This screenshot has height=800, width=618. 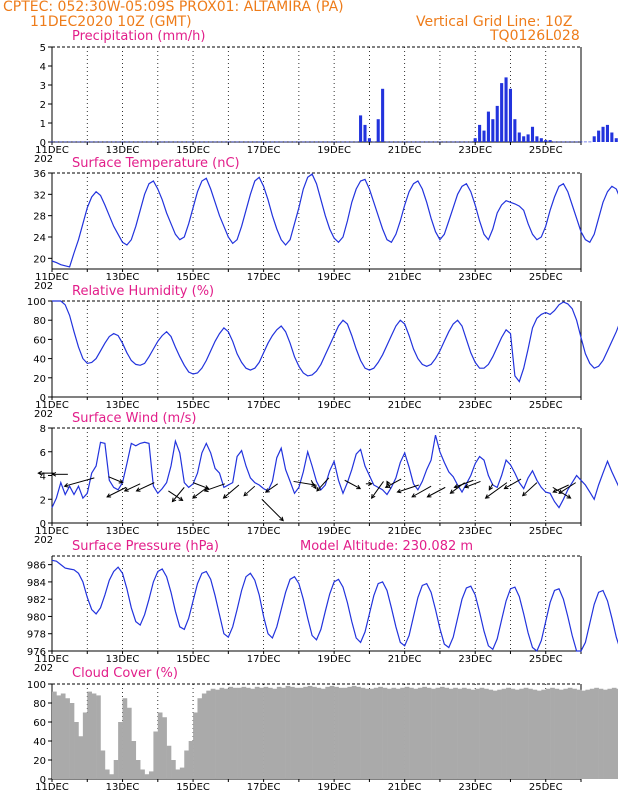 What do you see at coordinates (334, 150) in the screenshot?
I see `xtick-label-precip-19: 19DEC` at bounding box center [334, 150].